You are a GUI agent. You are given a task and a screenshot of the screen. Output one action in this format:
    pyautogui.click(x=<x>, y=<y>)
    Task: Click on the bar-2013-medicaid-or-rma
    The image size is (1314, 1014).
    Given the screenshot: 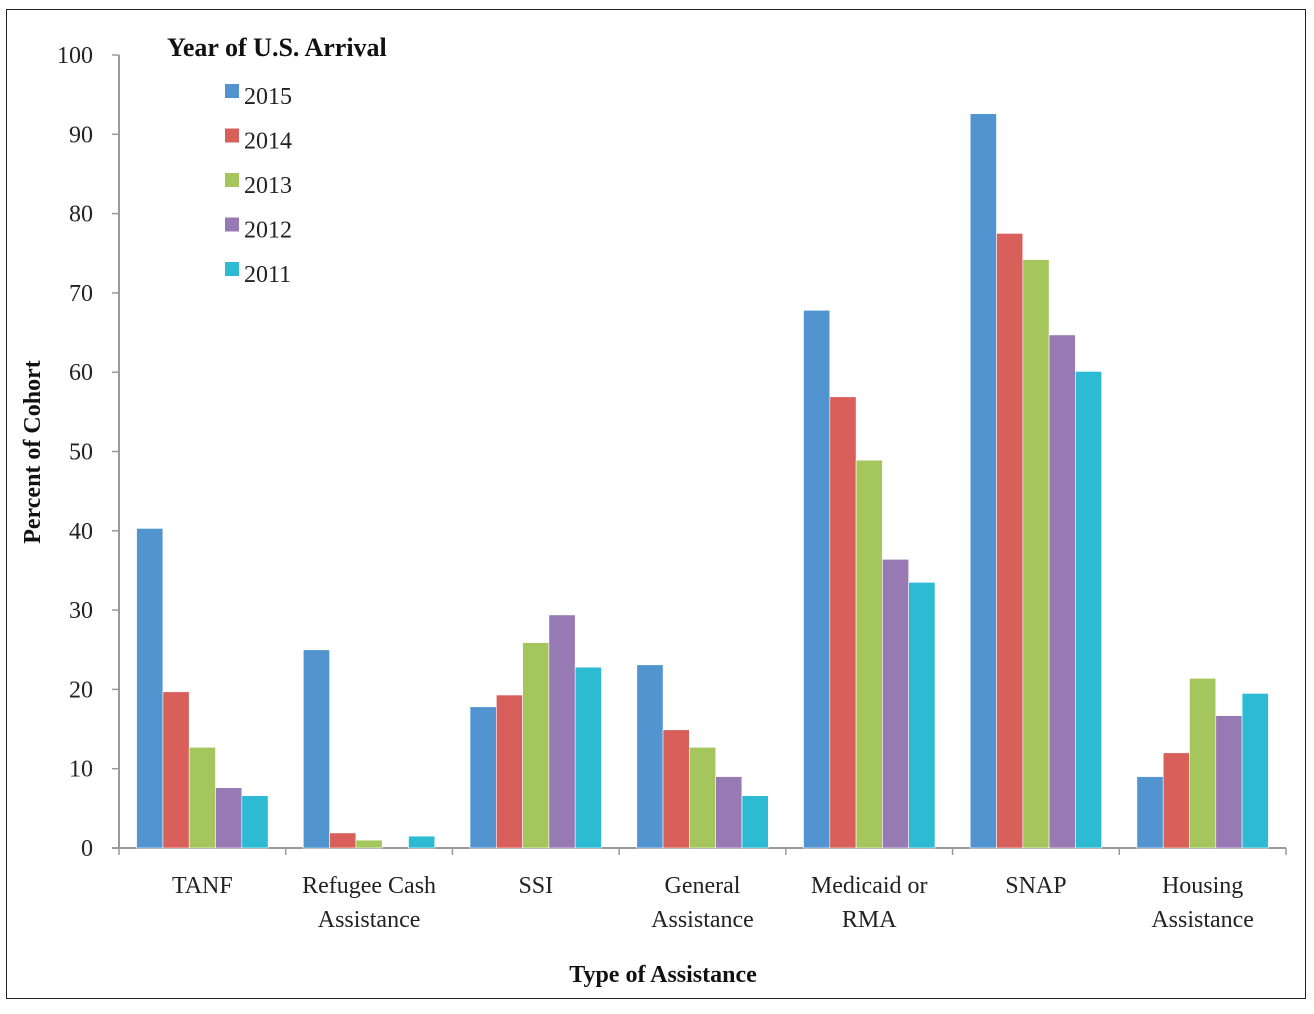 What is the action you would take?
    pyautogui.click(x=869, y=654)
    